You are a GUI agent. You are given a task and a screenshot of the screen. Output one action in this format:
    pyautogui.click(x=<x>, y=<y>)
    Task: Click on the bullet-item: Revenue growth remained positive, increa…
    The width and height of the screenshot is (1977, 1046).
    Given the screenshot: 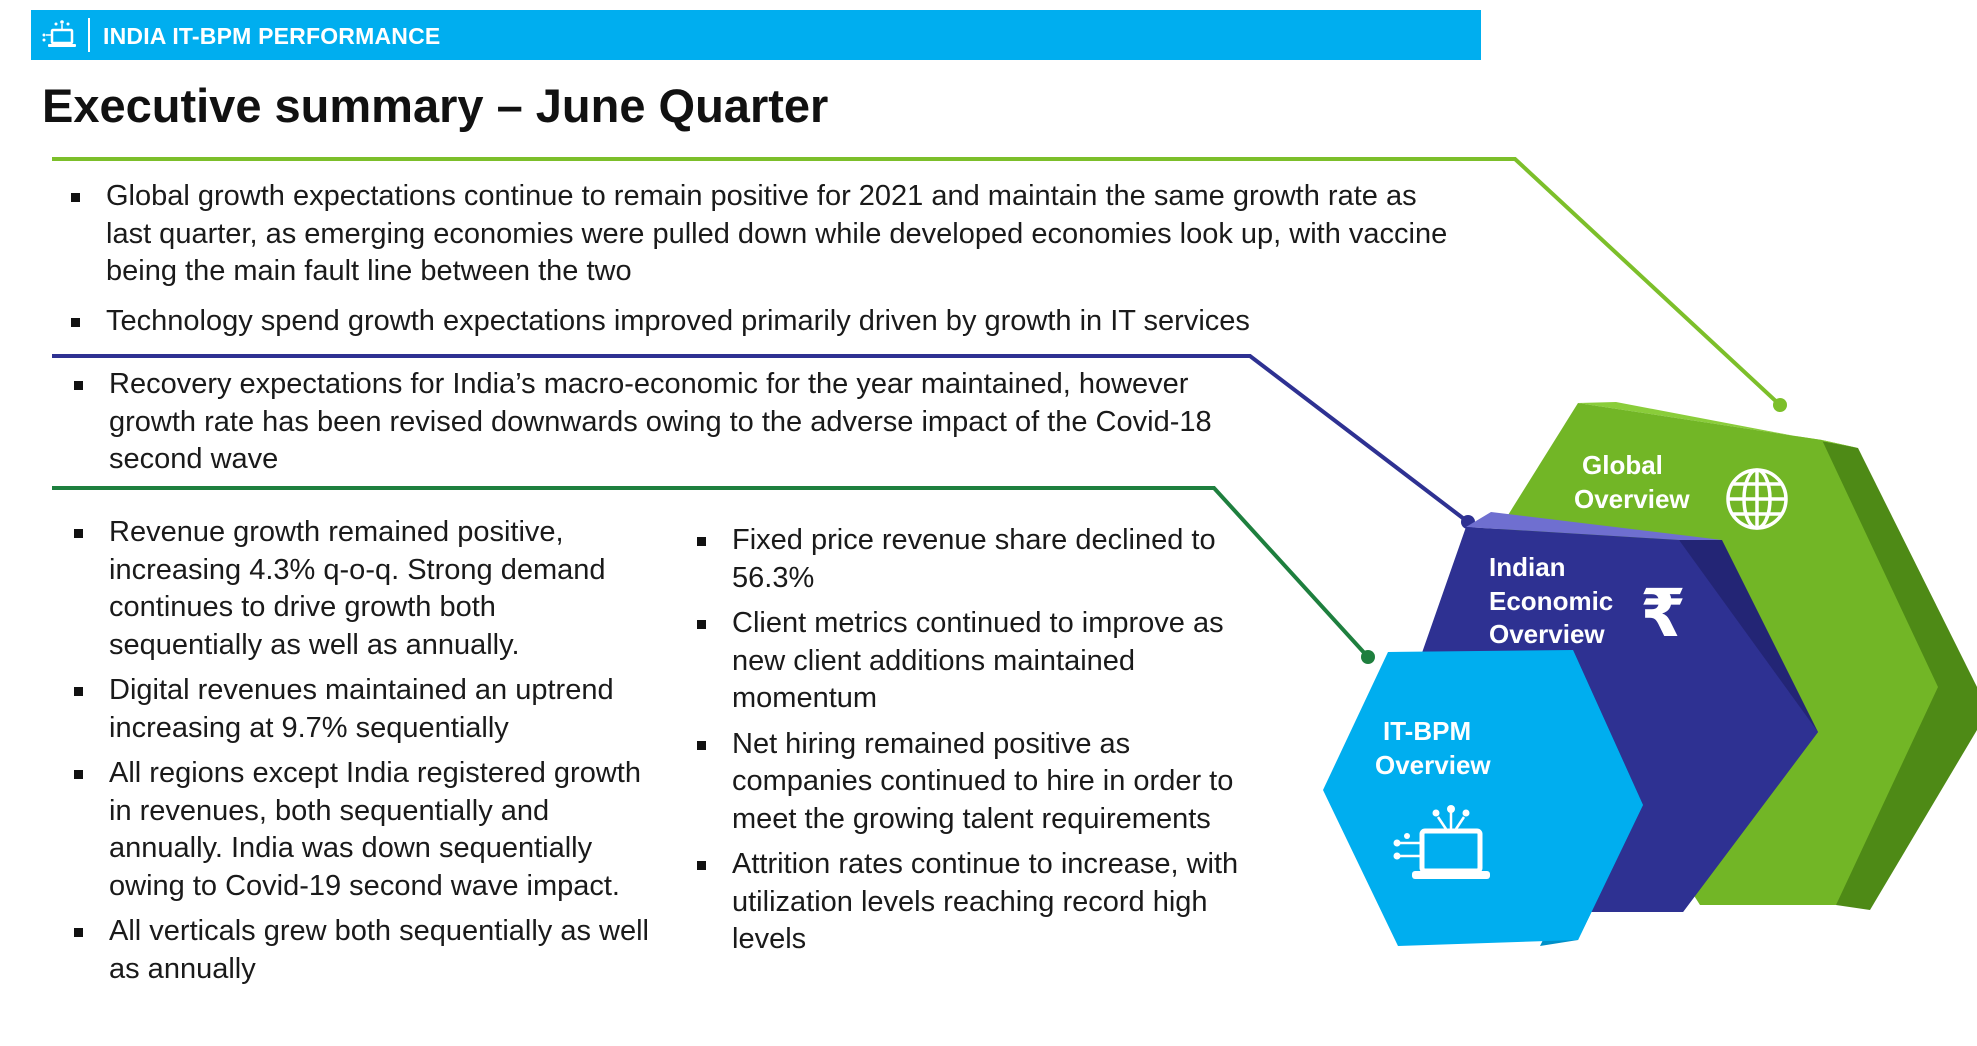 What is the action you would take?
    pyautogui.click(x=357, y=589)
    